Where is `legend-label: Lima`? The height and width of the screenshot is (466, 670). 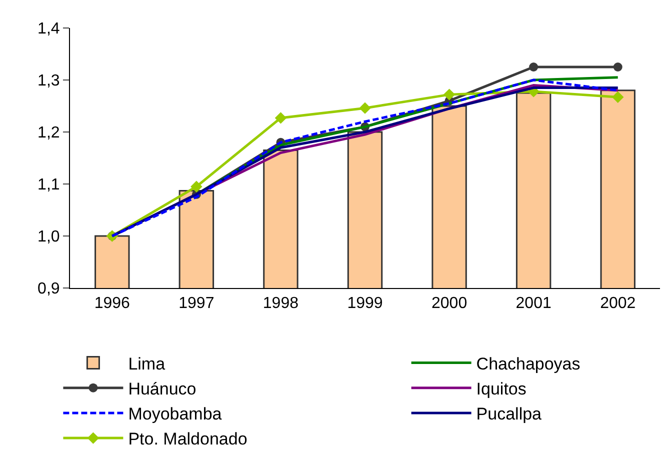 legend-label: Lima is located at coordinates (147, 364).